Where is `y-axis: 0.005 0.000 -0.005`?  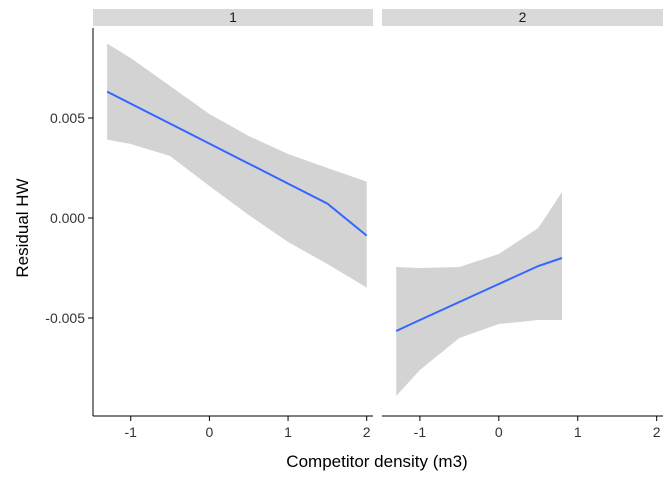
y-axis: 0.005 0.000 -0.005 is located at coordinates (69, 222).